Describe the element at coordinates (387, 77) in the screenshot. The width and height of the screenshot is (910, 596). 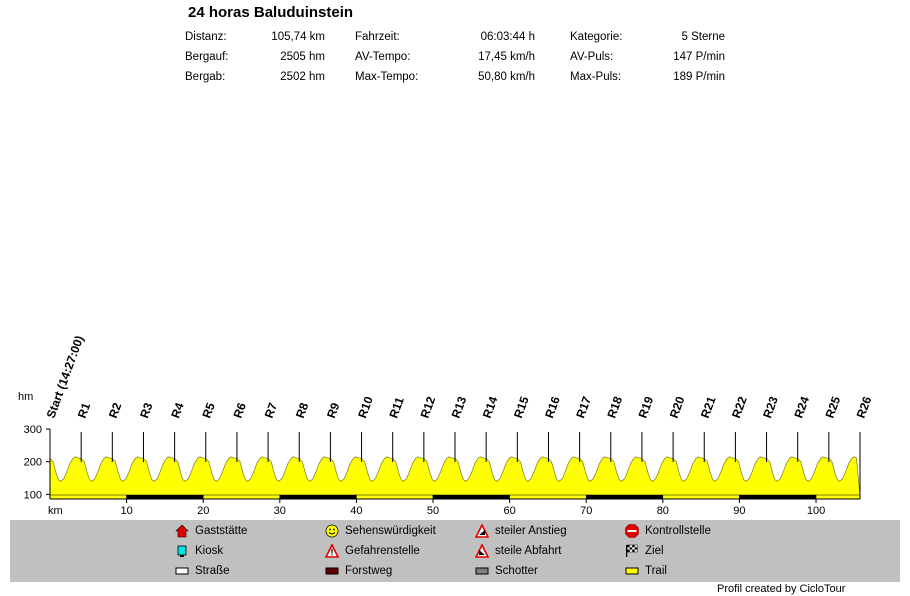
I see `stat-label-max-speed: Max-Tempo:` at that location.